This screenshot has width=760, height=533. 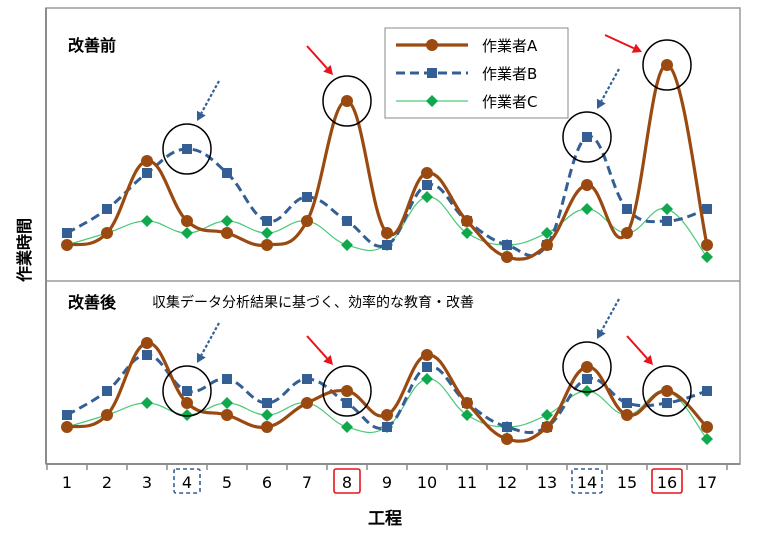 I want to click on x-tick-label: 3, so click(x=147, y=482).